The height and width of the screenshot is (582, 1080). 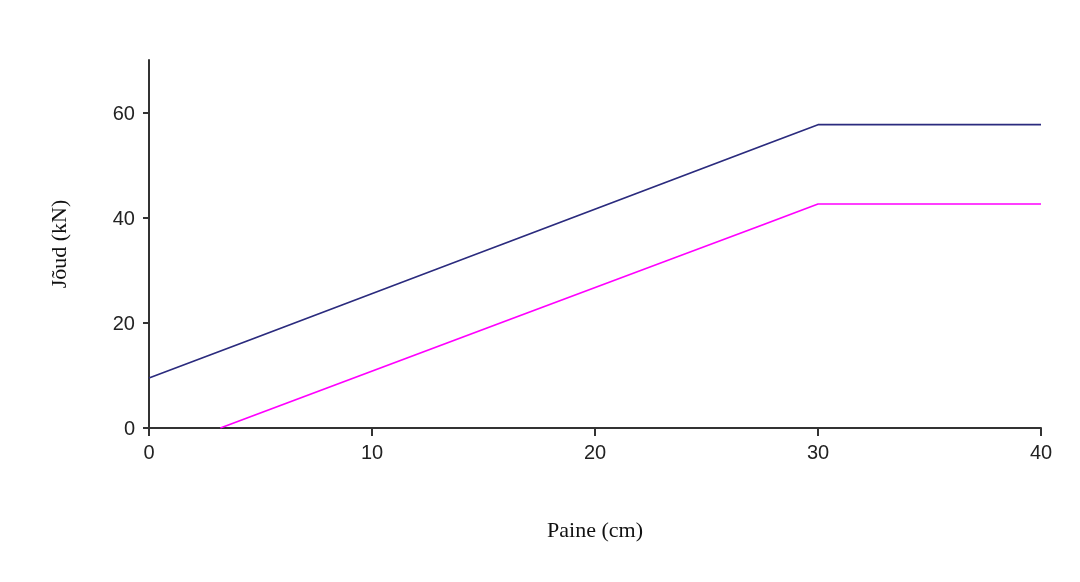 I want to click on x-axis-title: Paine (cm), so click(x=595, y=529).